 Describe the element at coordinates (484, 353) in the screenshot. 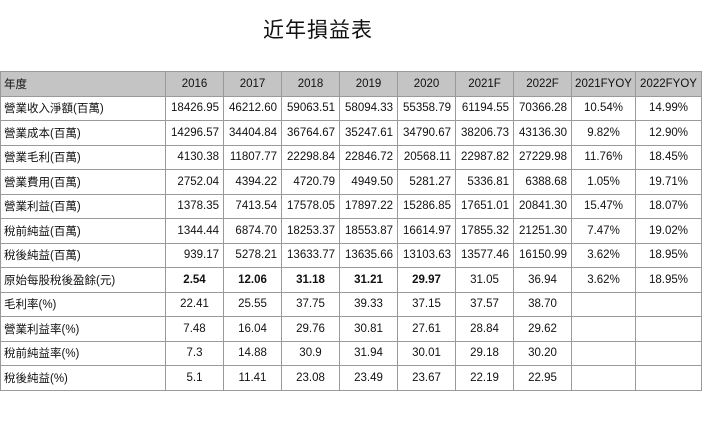

I see `table-cell: 29.18` at that location.